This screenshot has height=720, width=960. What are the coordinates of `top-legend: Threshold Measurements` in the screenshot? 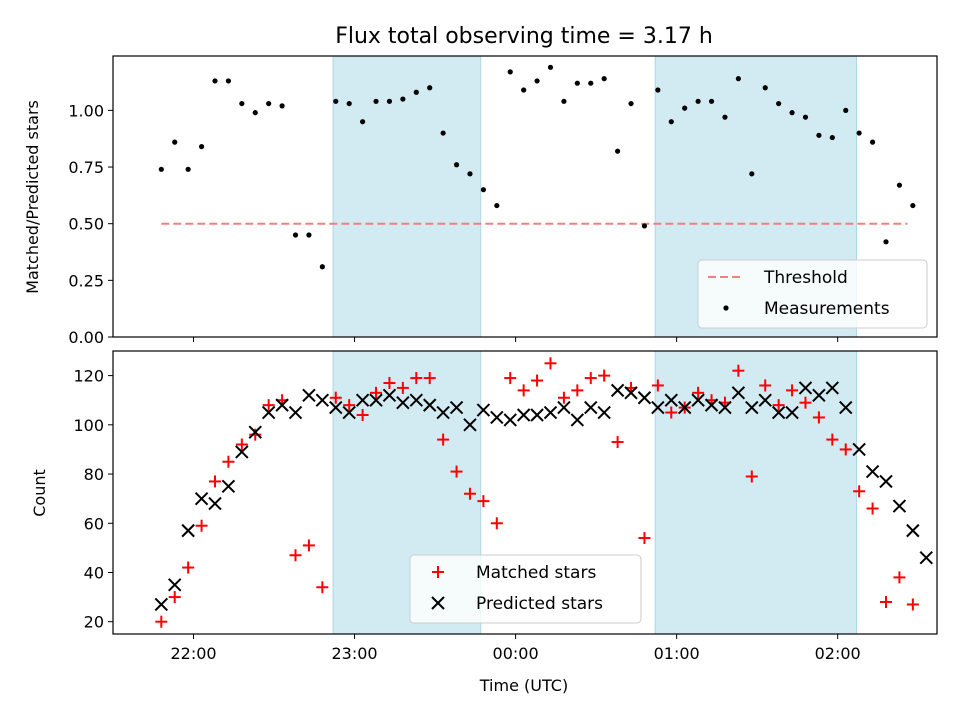 It's located at (812, 294).